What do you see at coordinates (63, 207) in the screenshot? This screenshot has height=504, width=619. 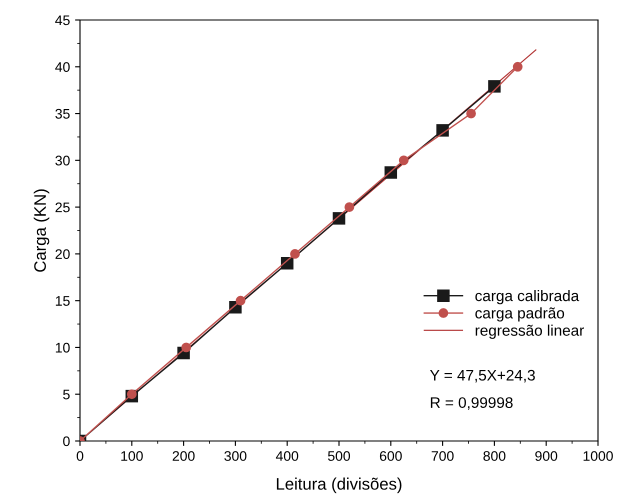 I see `y-tick-label: 25` at bounding box center [63, 207].